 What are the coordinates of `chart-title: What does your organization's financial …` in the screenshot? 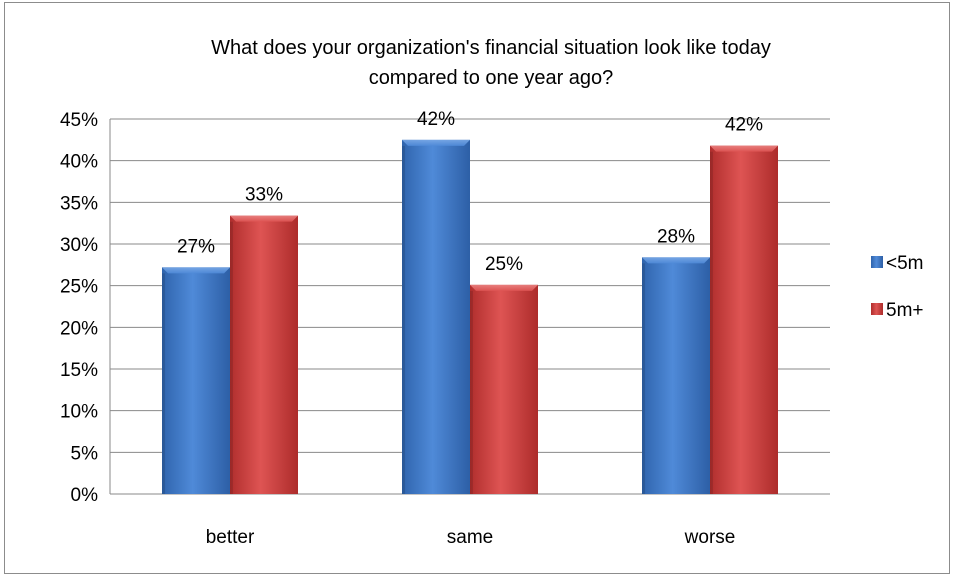 It's located at (491, 63).